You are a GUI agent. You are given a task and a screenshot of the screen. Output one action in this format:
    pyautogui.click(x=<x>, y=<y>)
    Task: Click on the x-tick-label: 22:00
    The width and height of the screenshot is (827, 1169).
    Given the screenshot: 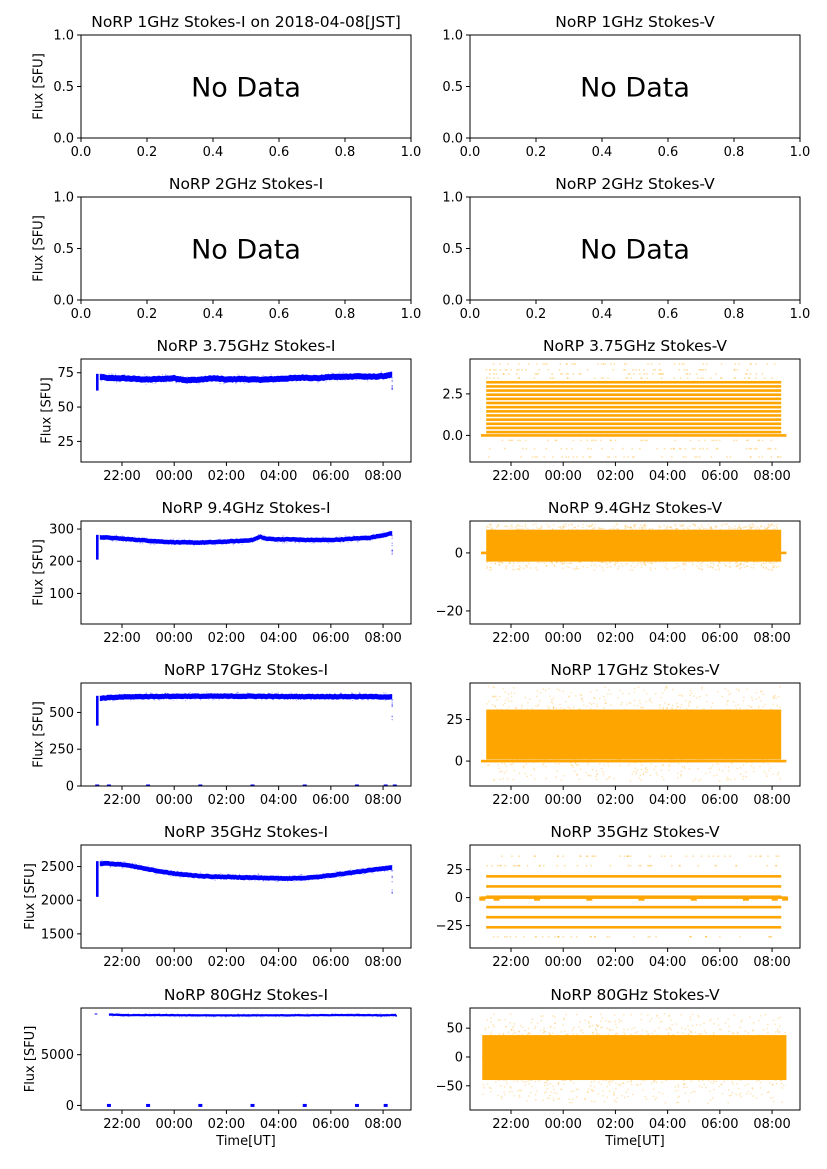 What is the action you would take?
    pyautogui.click(x=510, y=962)
    